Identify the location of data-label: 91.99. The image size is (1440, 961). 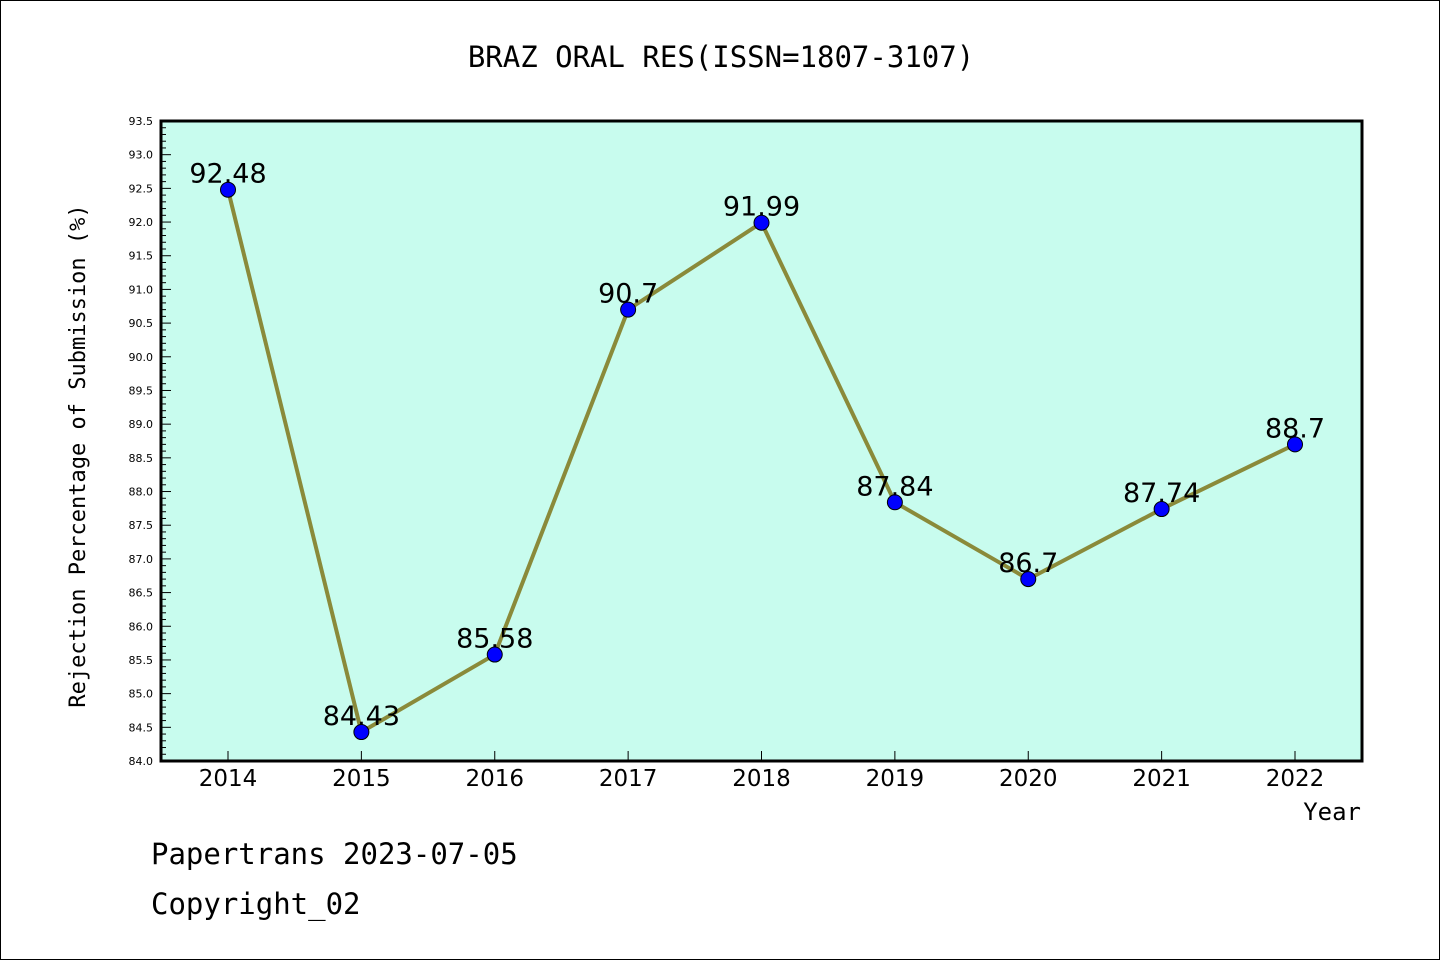
(761, 207).